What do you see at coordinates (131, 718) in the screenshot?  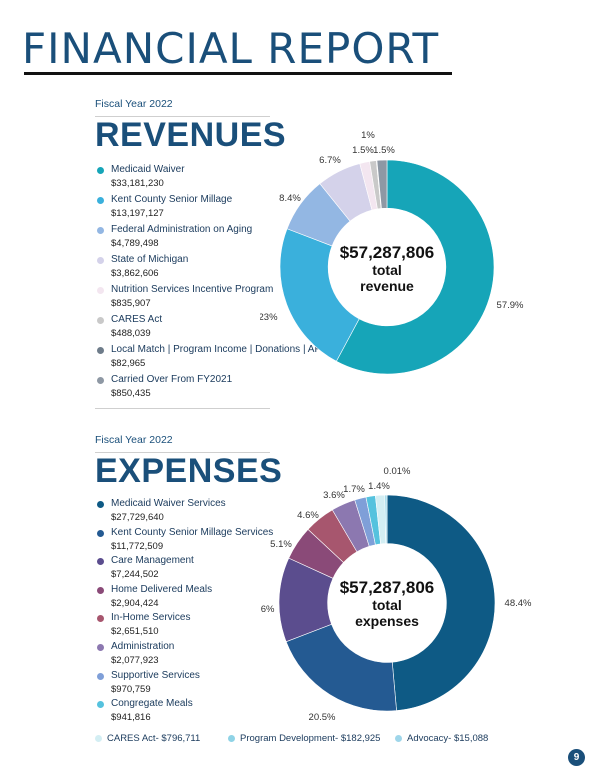 I see `legend-item-amount: $941,816` at bounding box center [131, 718].